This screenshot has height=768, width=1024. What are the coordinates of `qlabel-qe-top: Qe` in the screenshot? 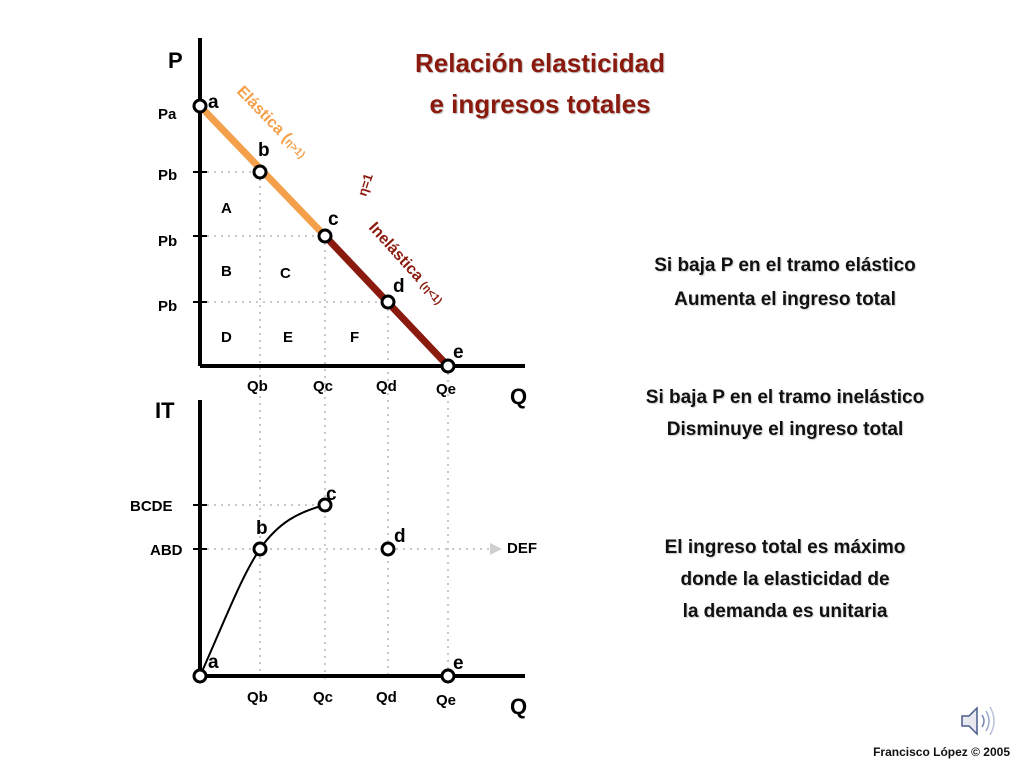 It's located at (446, 389).